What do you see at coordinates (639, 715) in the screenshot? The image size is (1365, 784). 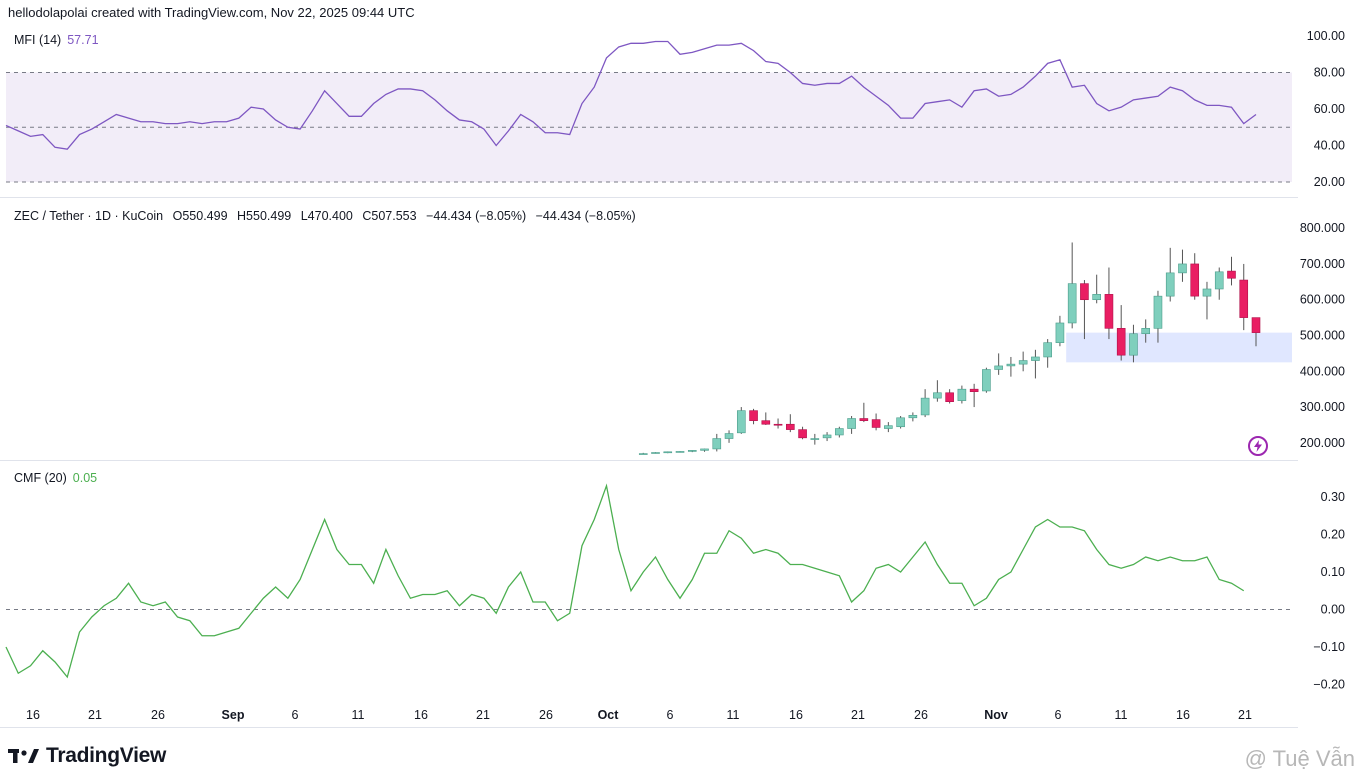 I see `time-axis: 16 21 26 Sep 6 11 16 21 26 Oct 6 11 16 21 26 Nov 6 11 16 21` at bounding box center [639, 715].